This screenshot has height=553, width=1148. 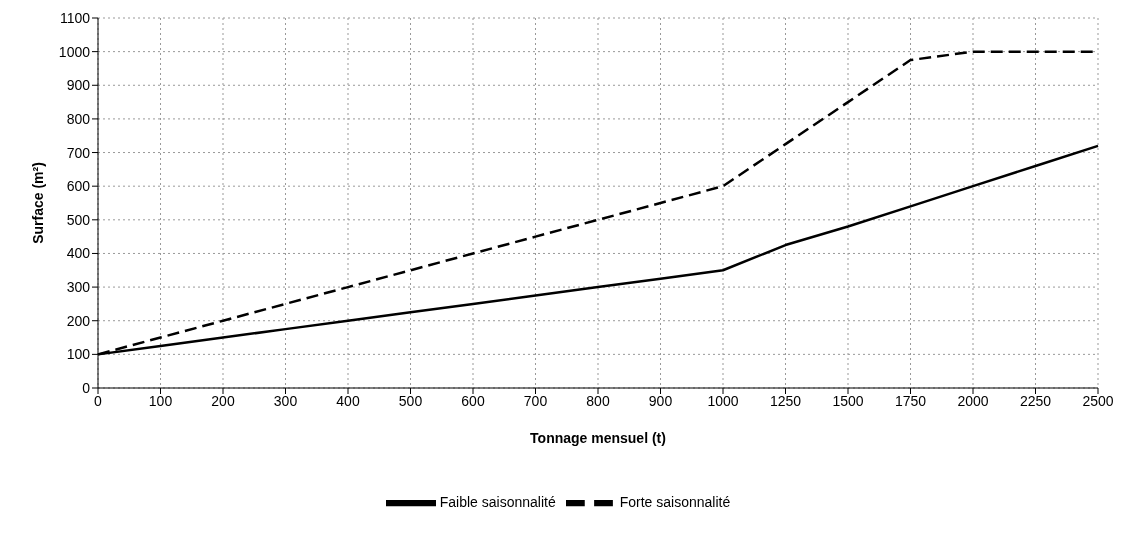 I want to click on x-tick-label: 2250, so click(x=1035, y=400).